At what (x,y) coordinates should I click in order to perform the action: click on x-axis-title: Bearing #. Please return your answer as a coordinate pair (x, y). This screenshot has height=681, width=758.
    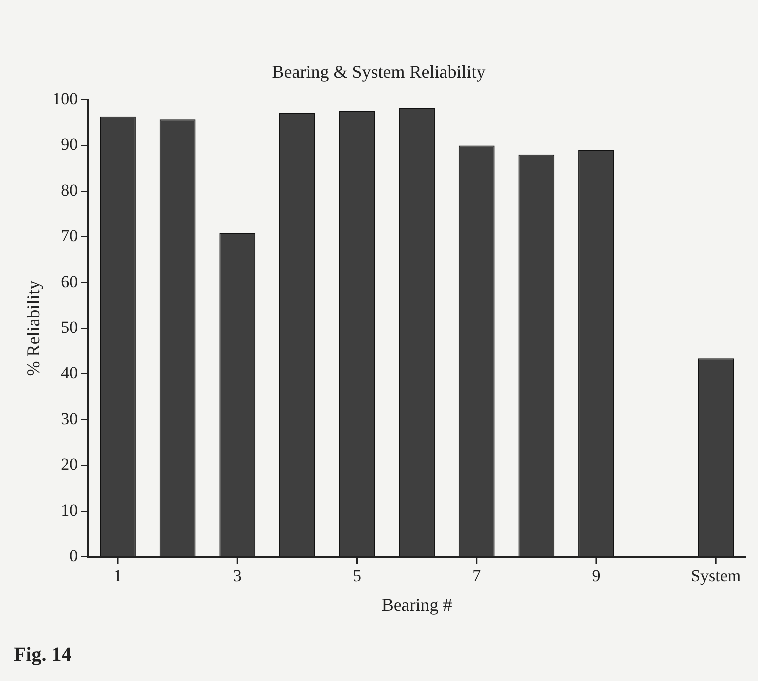
    Looking at the image, I should click on (417, 604).